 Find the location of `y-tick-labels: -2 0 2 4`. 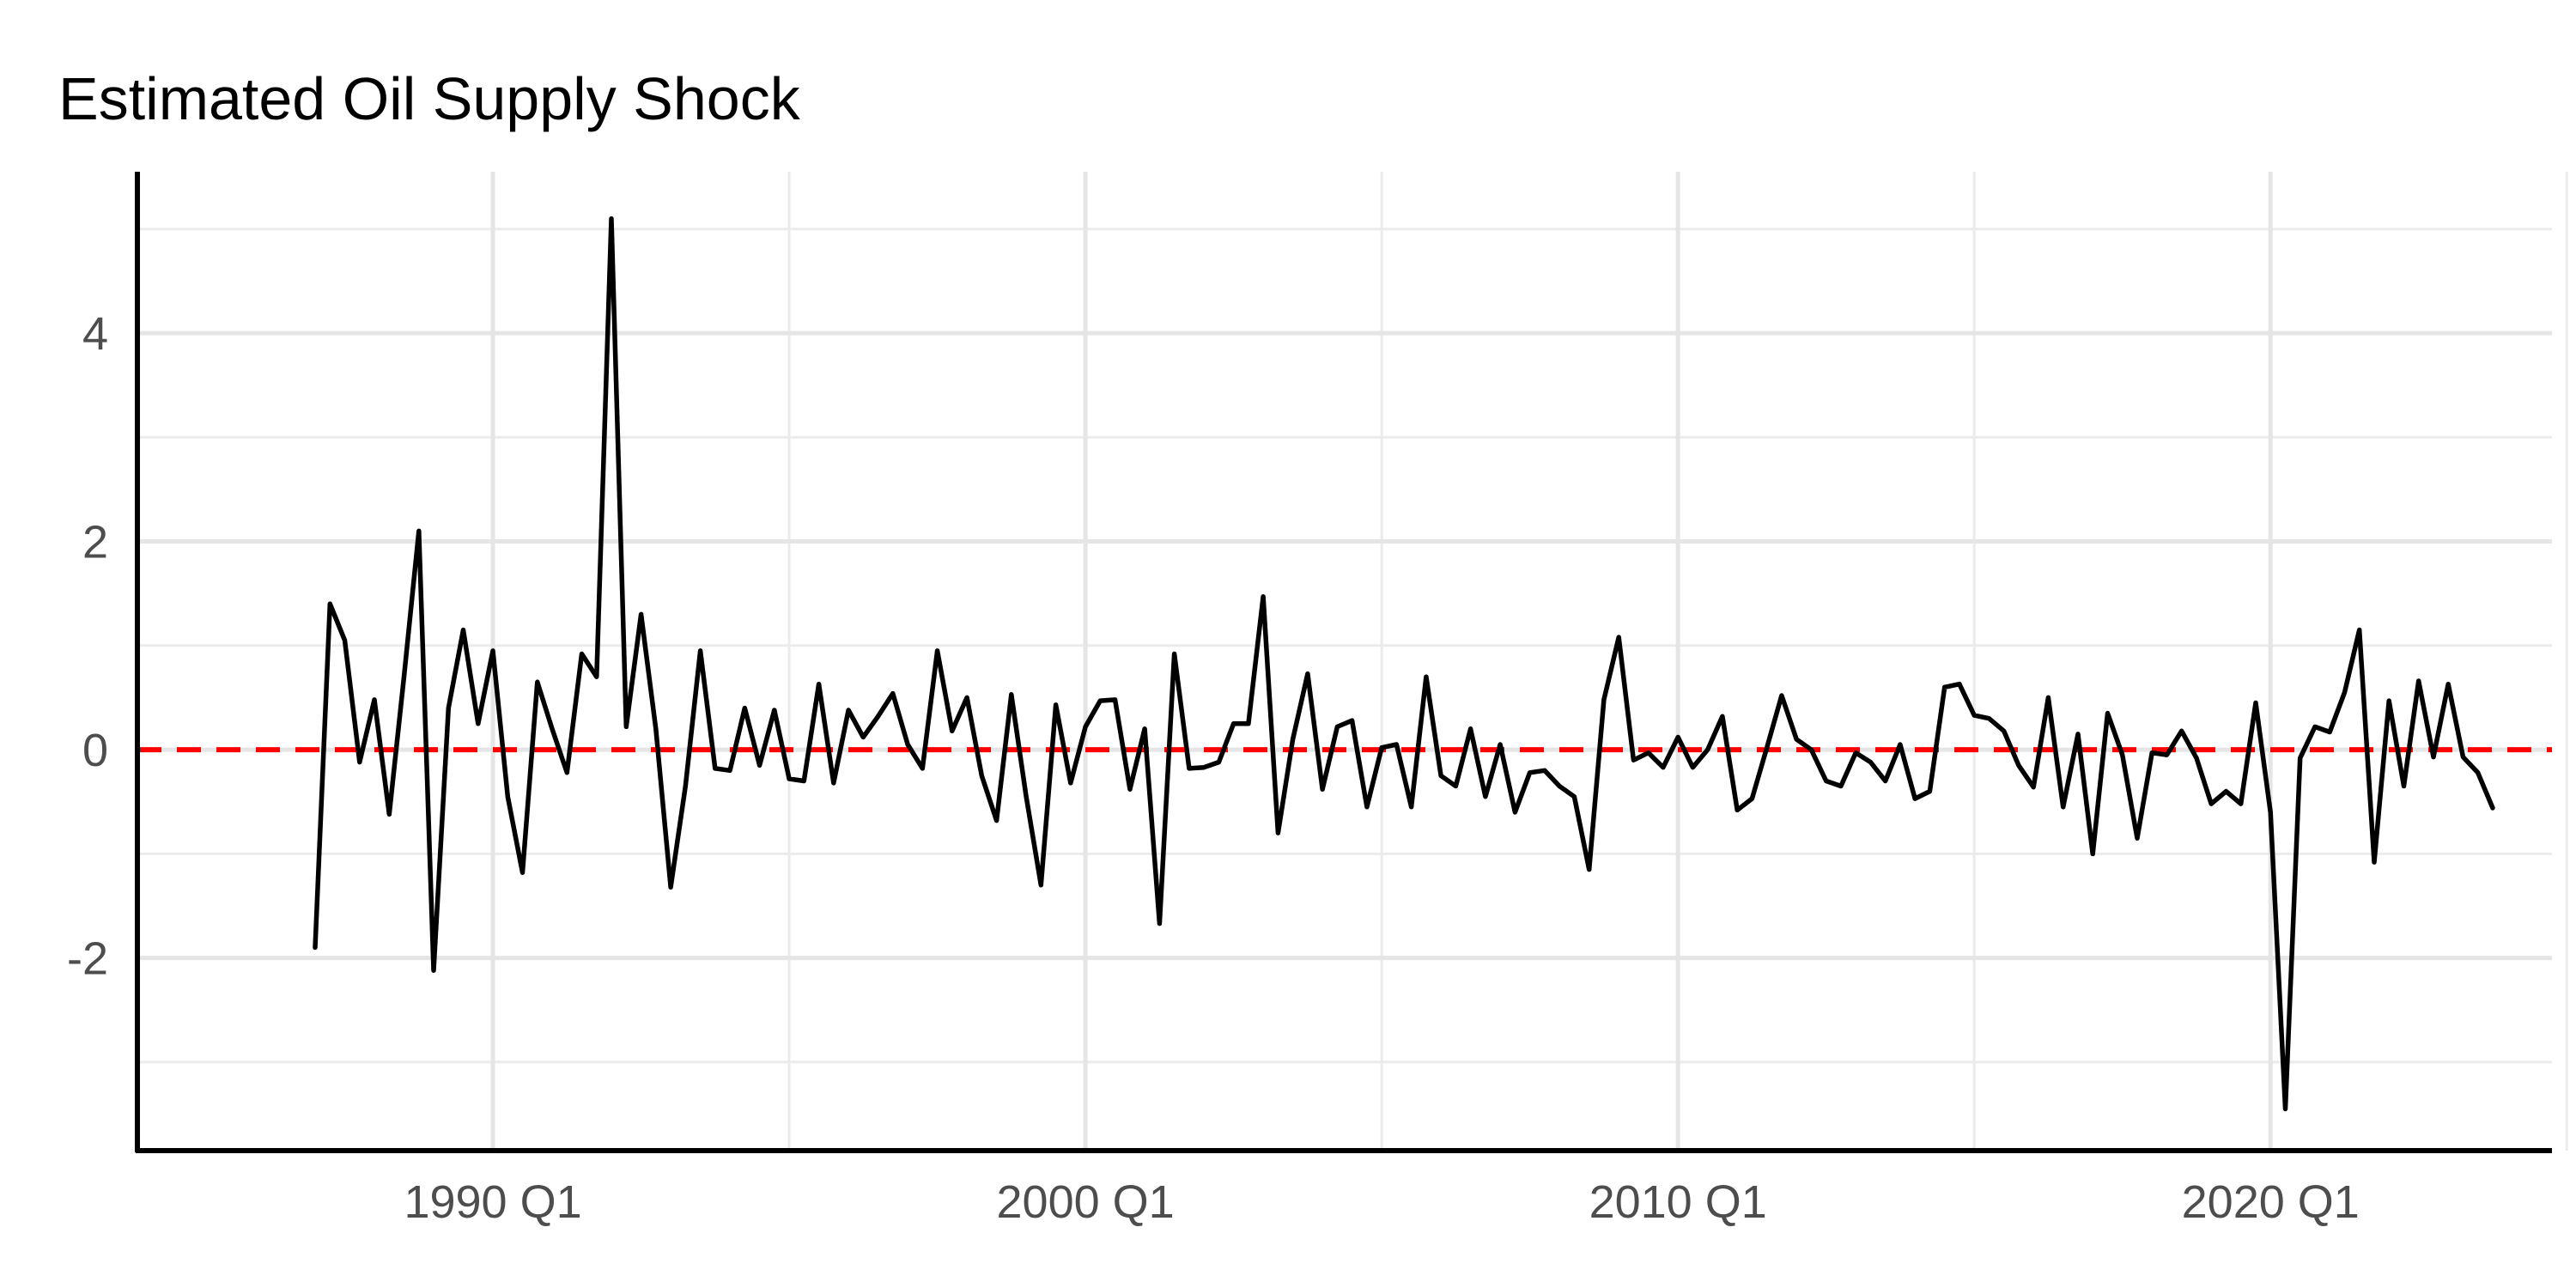

y-tick-labels: -2 0 2 4 is located at coordinates (87, 647).